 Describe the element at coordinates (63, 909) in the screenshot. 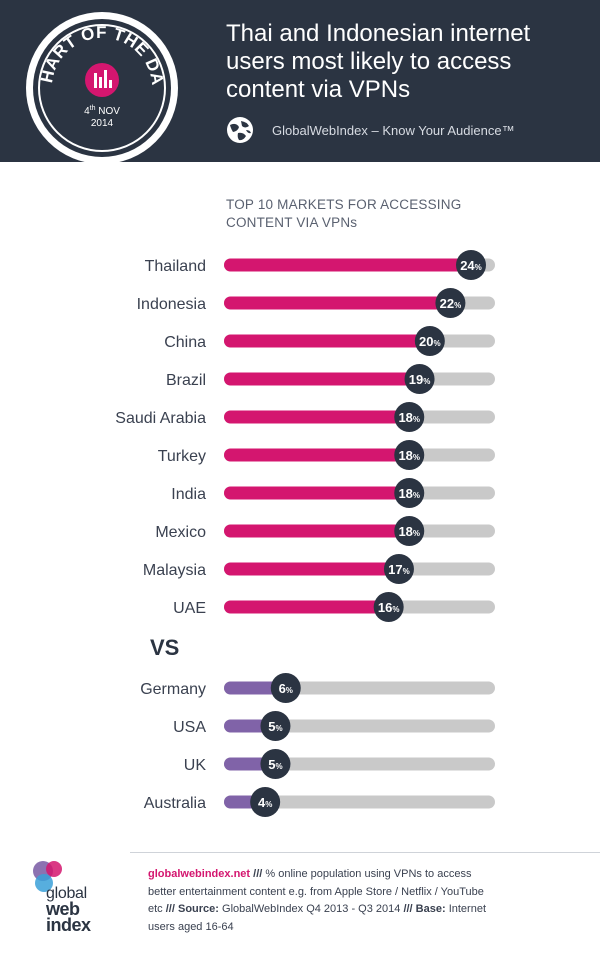

I see `logo-word-web: web` at that location.